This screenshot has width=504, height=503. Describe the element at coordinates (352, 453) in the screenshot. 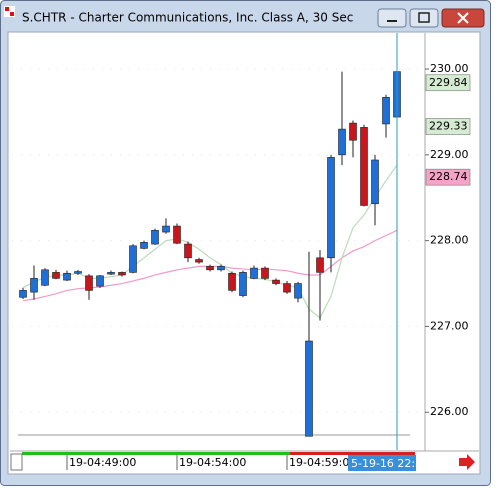

I see `session-bar-down` at that location.